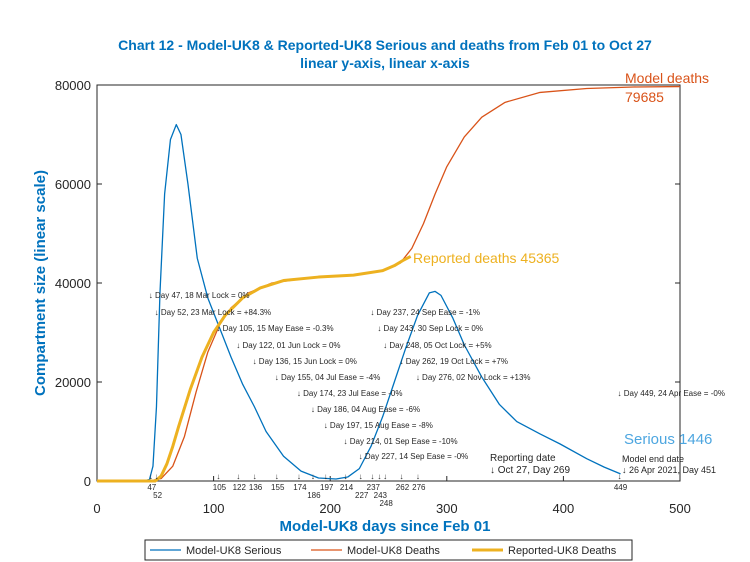 The height and width of the screenshot is (562, 750). Describe the element at coordinates (73, 85) in the screenshot. I see `y-tick-label: 80000` at that location.